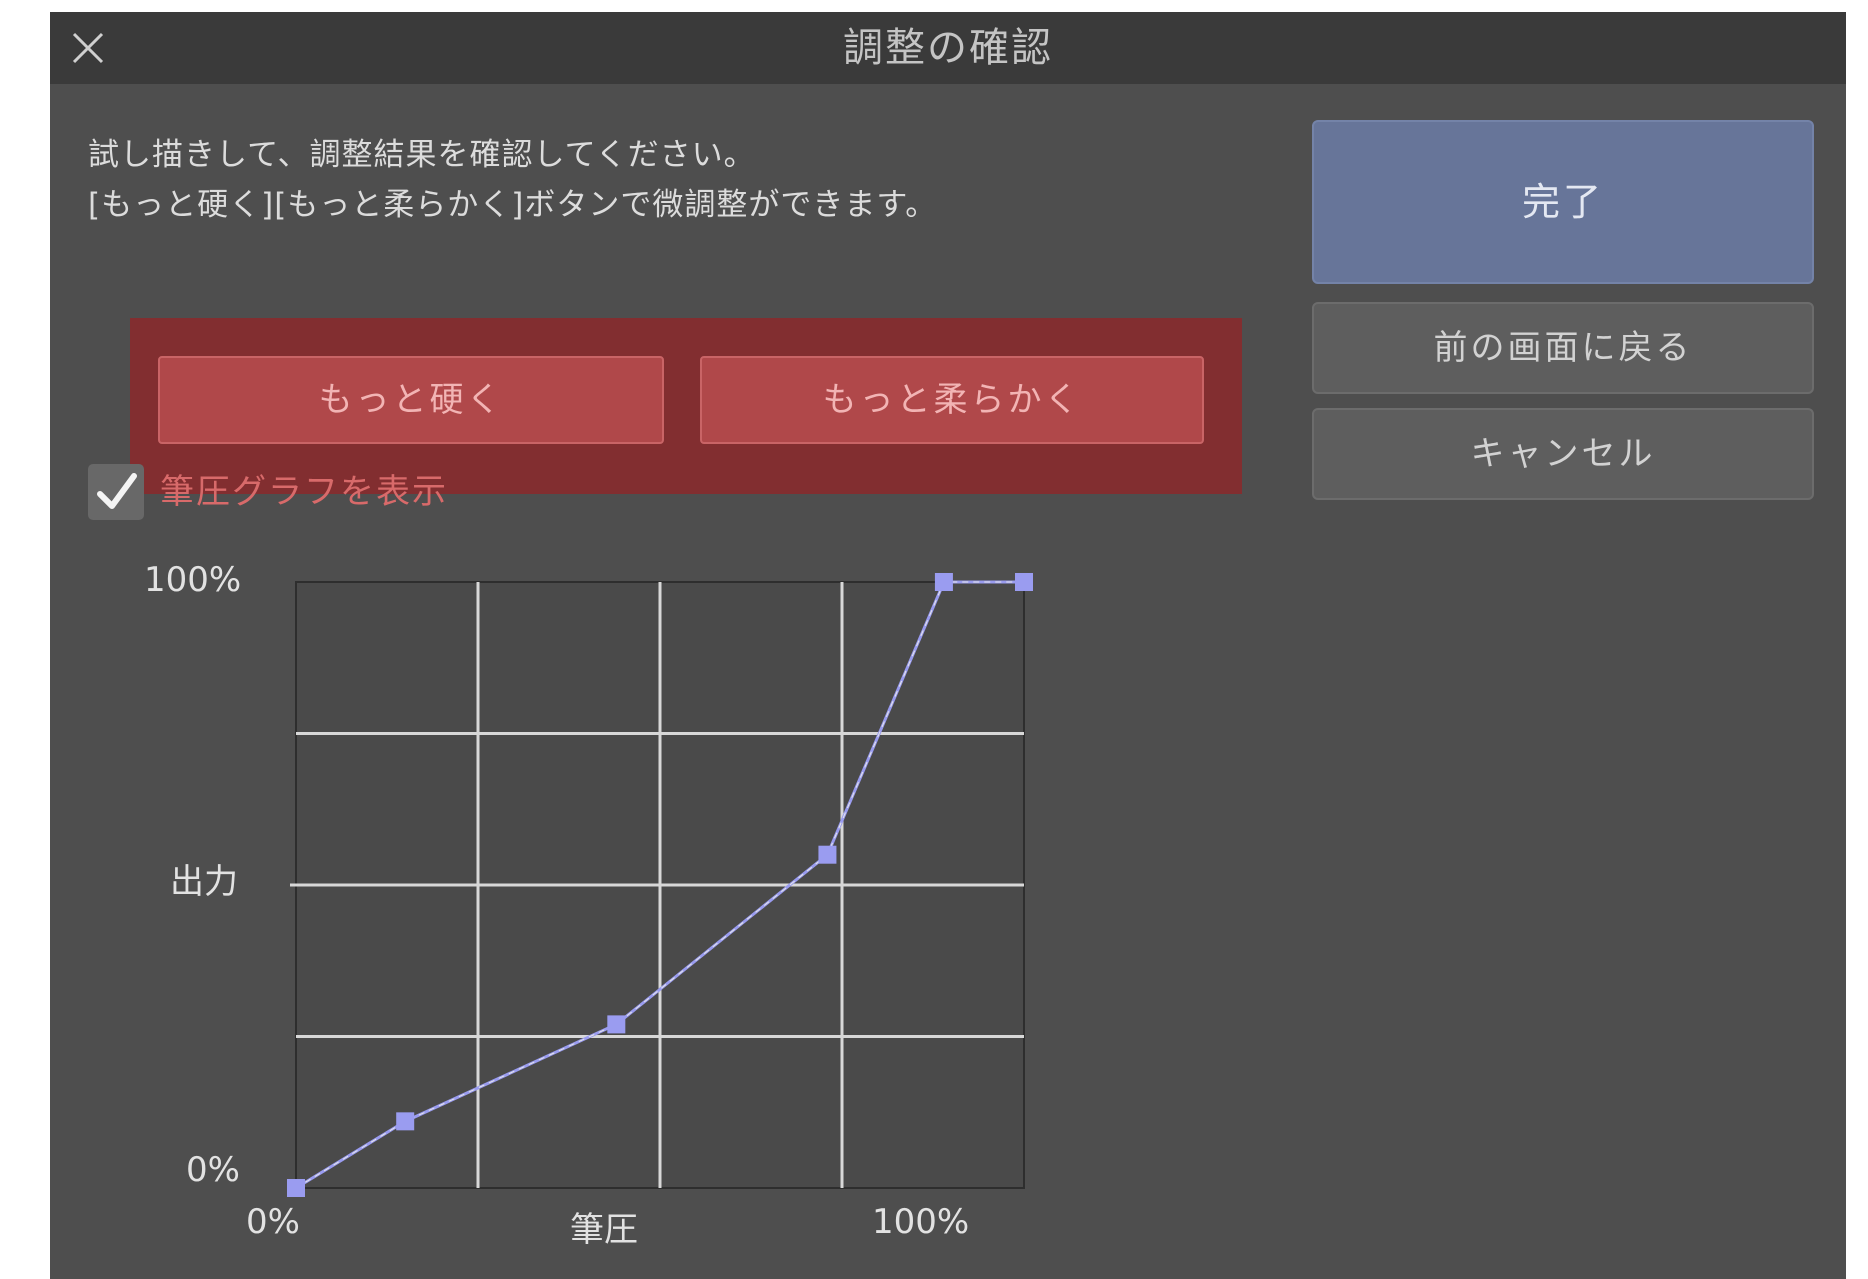 The width and height of the screenshot is (1868, 1279). What do you see at coordinates (422, 155) in the screenshot?
I see `instruction-line-1: 試し描きして、調整結果を確認してください。` at bounding box center [422, 155].